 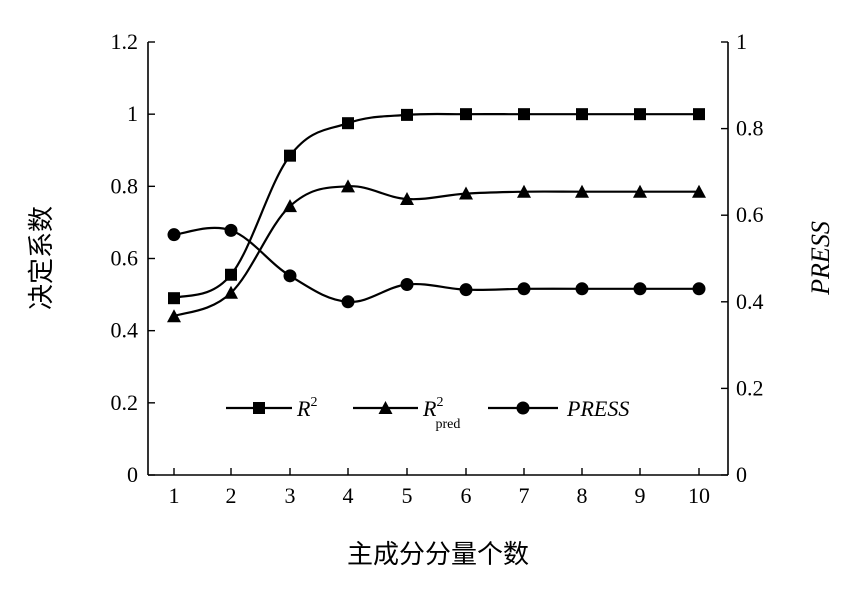 I want to click on right-y-ticks: 0 0.2 0.4 0.6 0.8 1, so click(x=742, y=258).